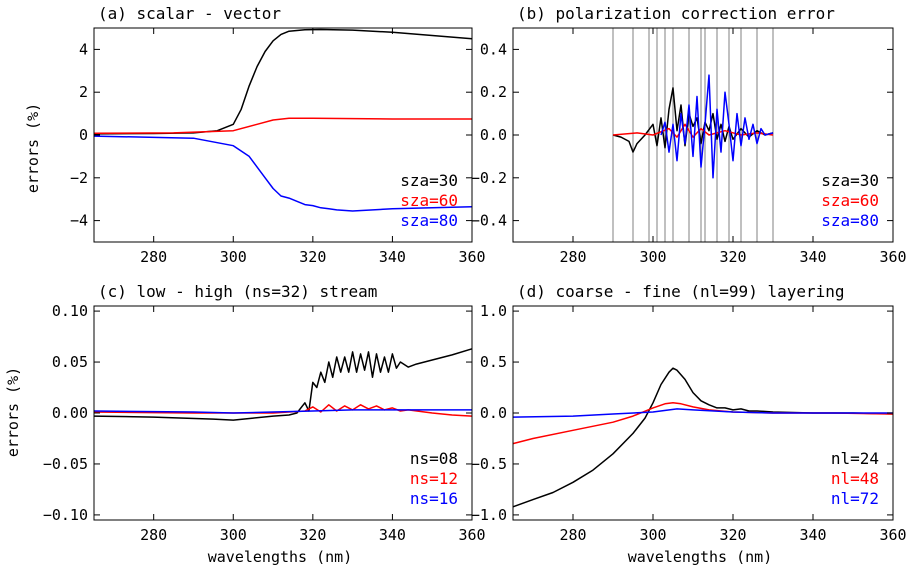  I want to click on panel-a-ylabel: errors (%), so click(33, 148).